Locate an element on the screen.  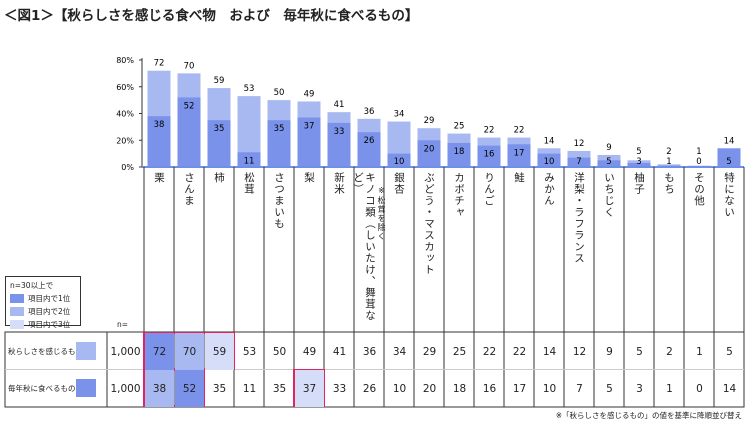
y-tick-label: 80% is located at coordinates (125, 60).